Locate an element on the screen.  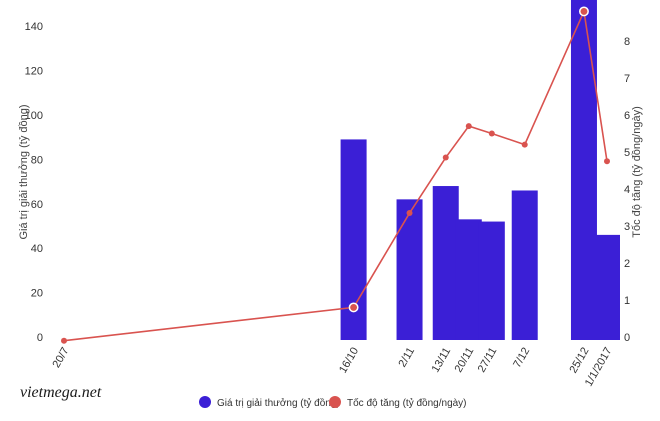
x-tick-label: 25/12 is located at coordinates (579, 361).